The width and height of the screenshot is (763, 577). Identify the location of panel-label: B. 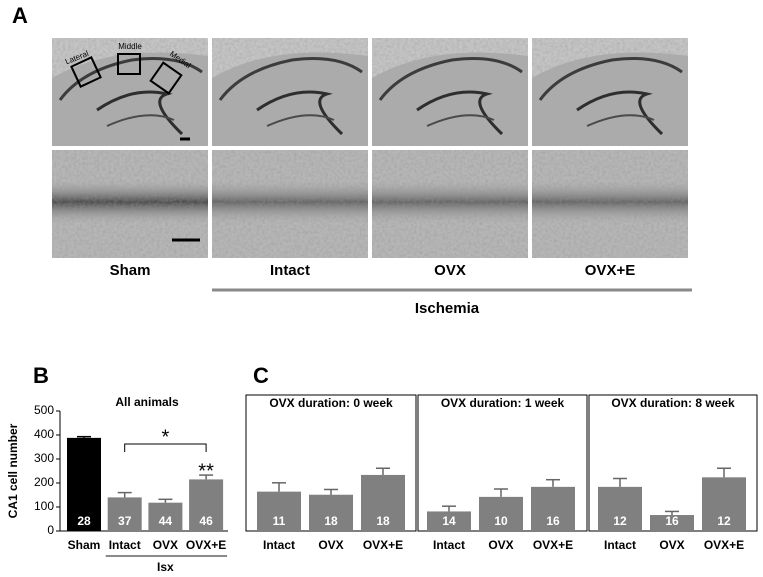
(41, 375).